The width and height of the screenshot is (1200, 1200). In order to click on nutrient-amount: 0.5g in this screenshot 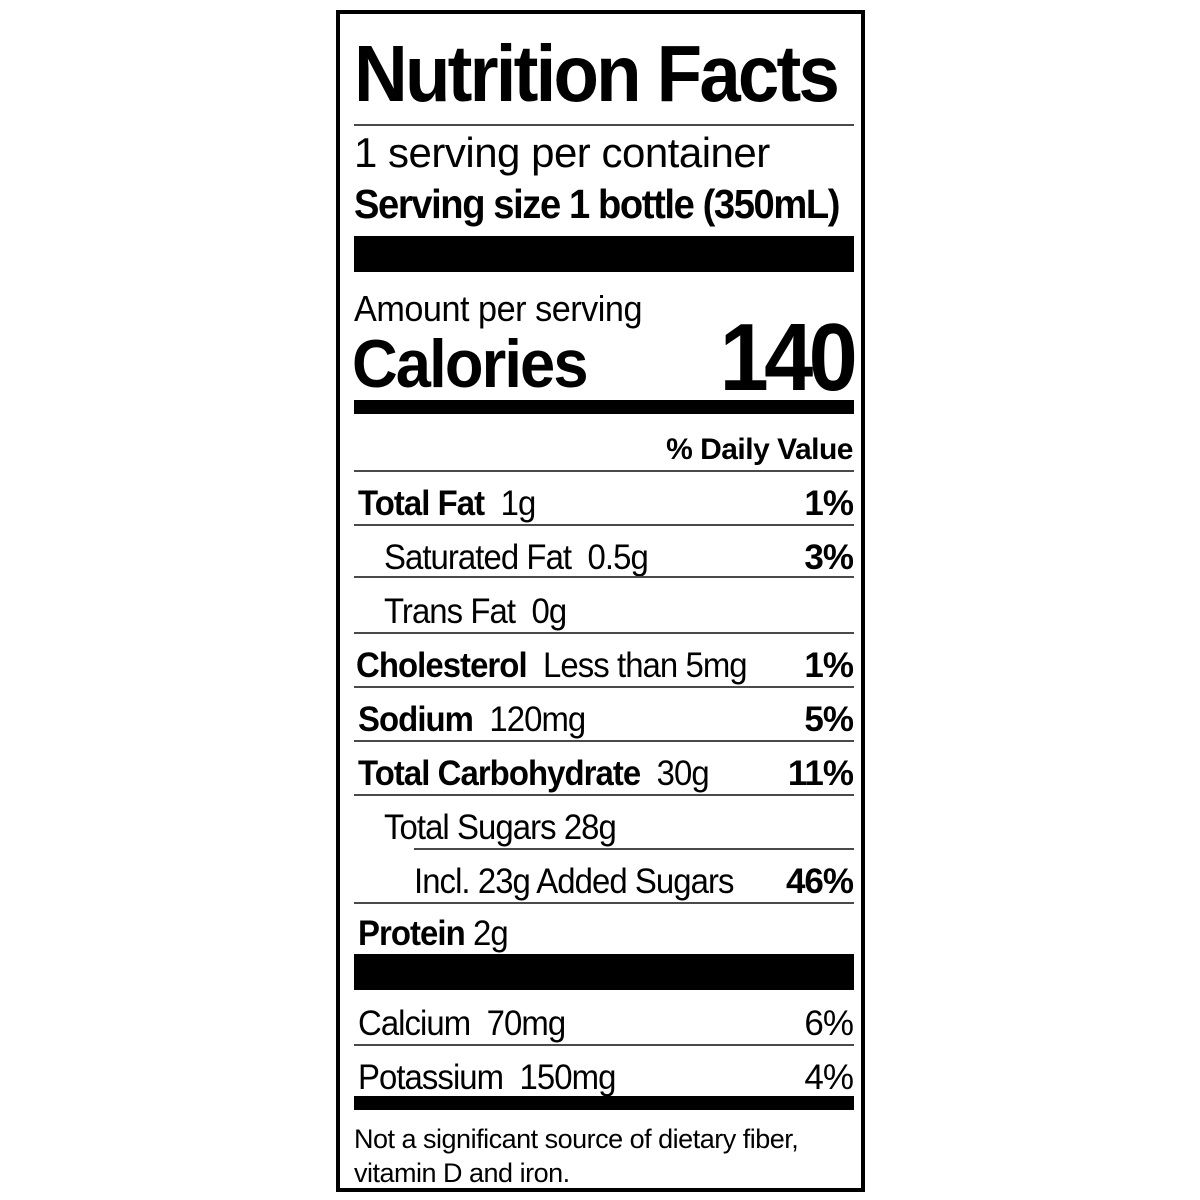, I will do `click(618, 557)`.